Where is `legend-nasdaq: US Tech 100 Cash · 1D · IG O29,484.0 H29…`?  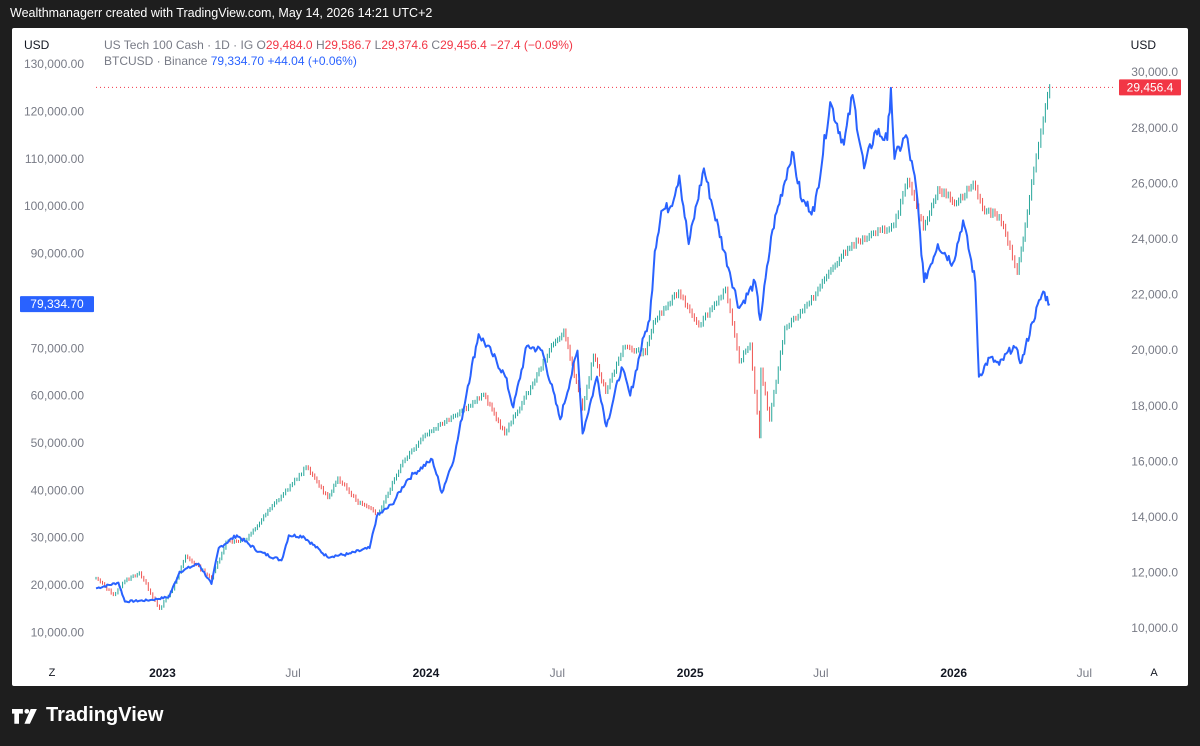 legend-nasdaq: US Tech 100 Cash · 1D · IG O29,484.0 H29… is located at coordinates (338, 45).